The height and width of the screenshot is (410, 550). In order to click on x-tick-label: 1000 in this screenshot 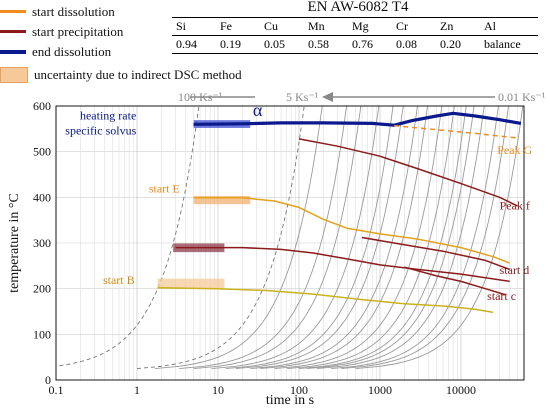, I will do `click(380, 390)`.